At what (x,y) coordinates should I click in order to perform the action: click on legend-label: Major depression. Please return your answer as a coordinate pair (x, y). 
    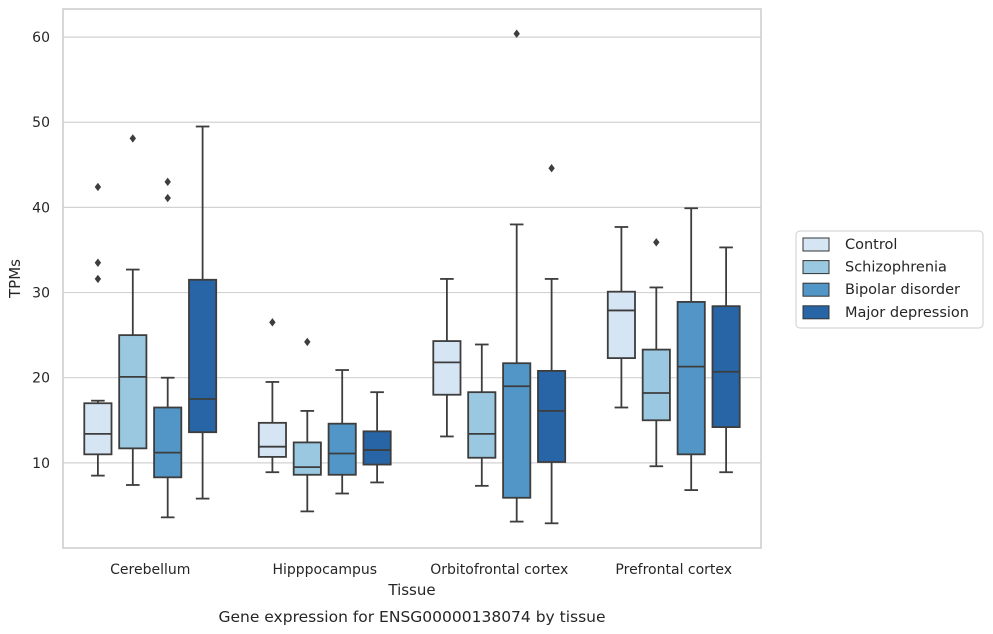
    Looking at the image, I should click on (907, 313).